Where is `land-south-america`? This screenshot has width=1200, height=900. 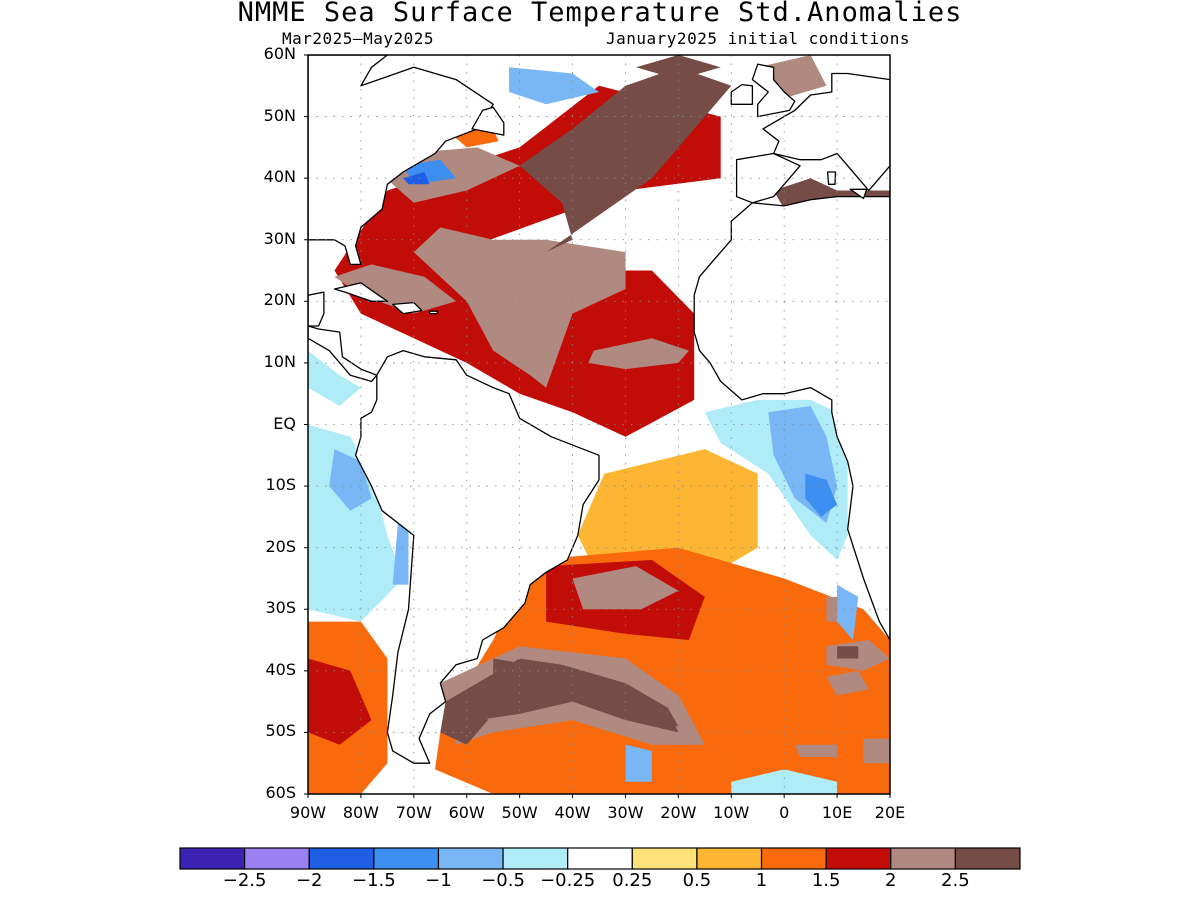
land-south-america is located at coordinates (477, 556).